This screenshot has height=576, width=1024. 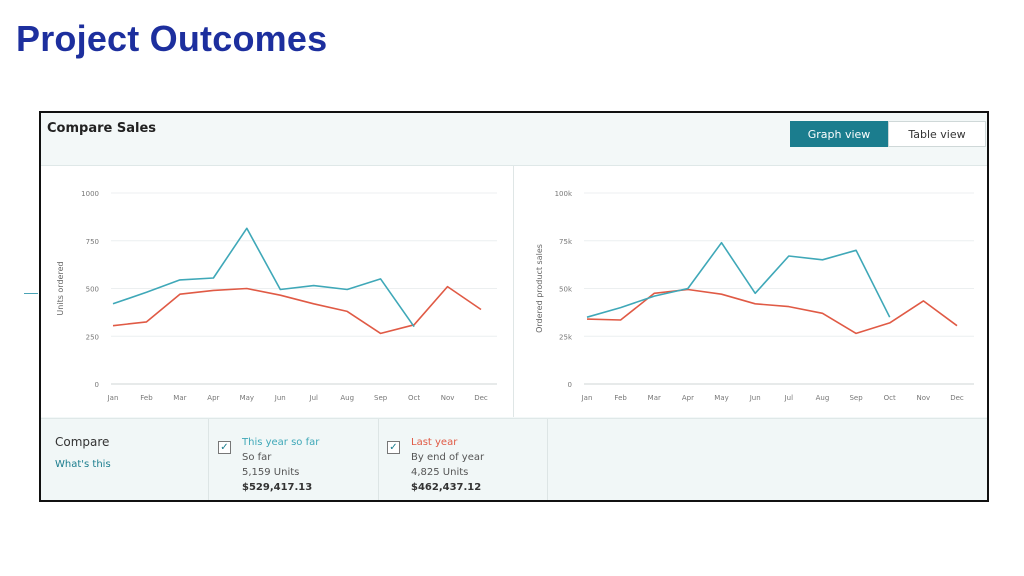 I want to click on y-tick-label: 250, so click(x=92, y=337).